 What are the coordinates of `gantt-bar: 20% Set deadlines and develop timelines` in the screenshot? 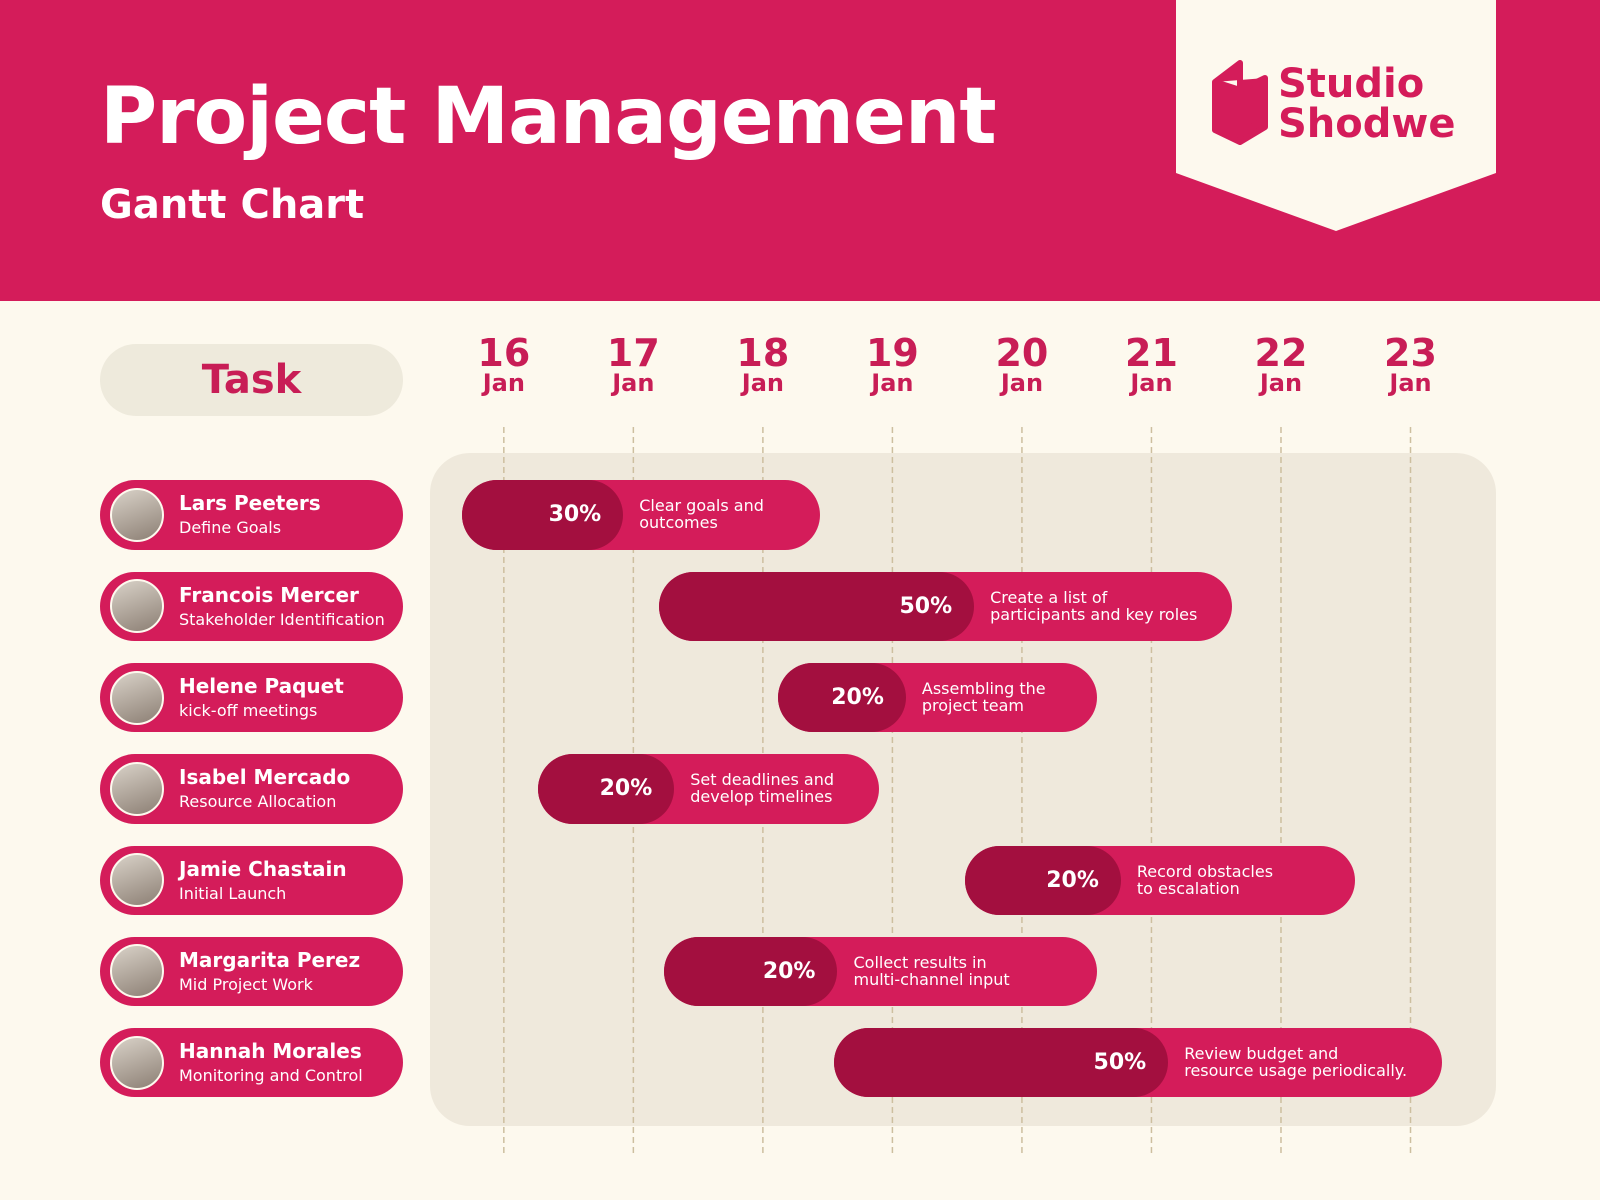 It's located at (708, 789).